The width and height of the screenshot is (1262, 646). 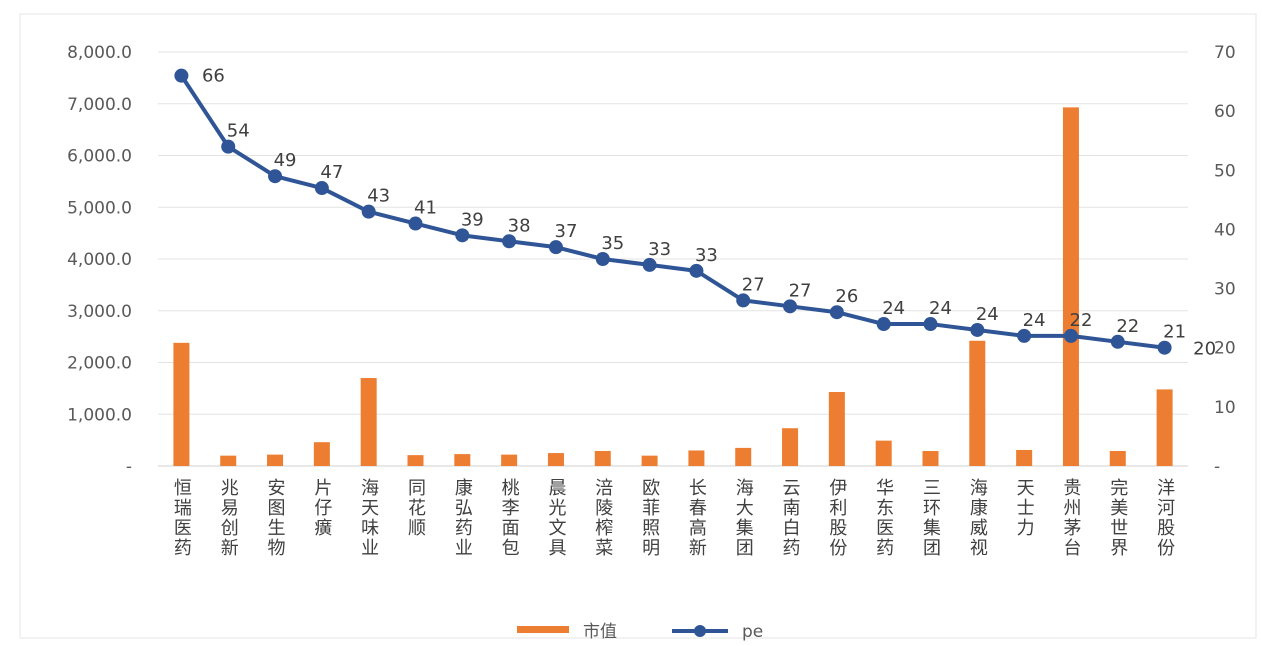 What do you see at coordinates (700, 631) in the screenshot?
I see `legend-swatch-marker` at bounding box center [700, 631].